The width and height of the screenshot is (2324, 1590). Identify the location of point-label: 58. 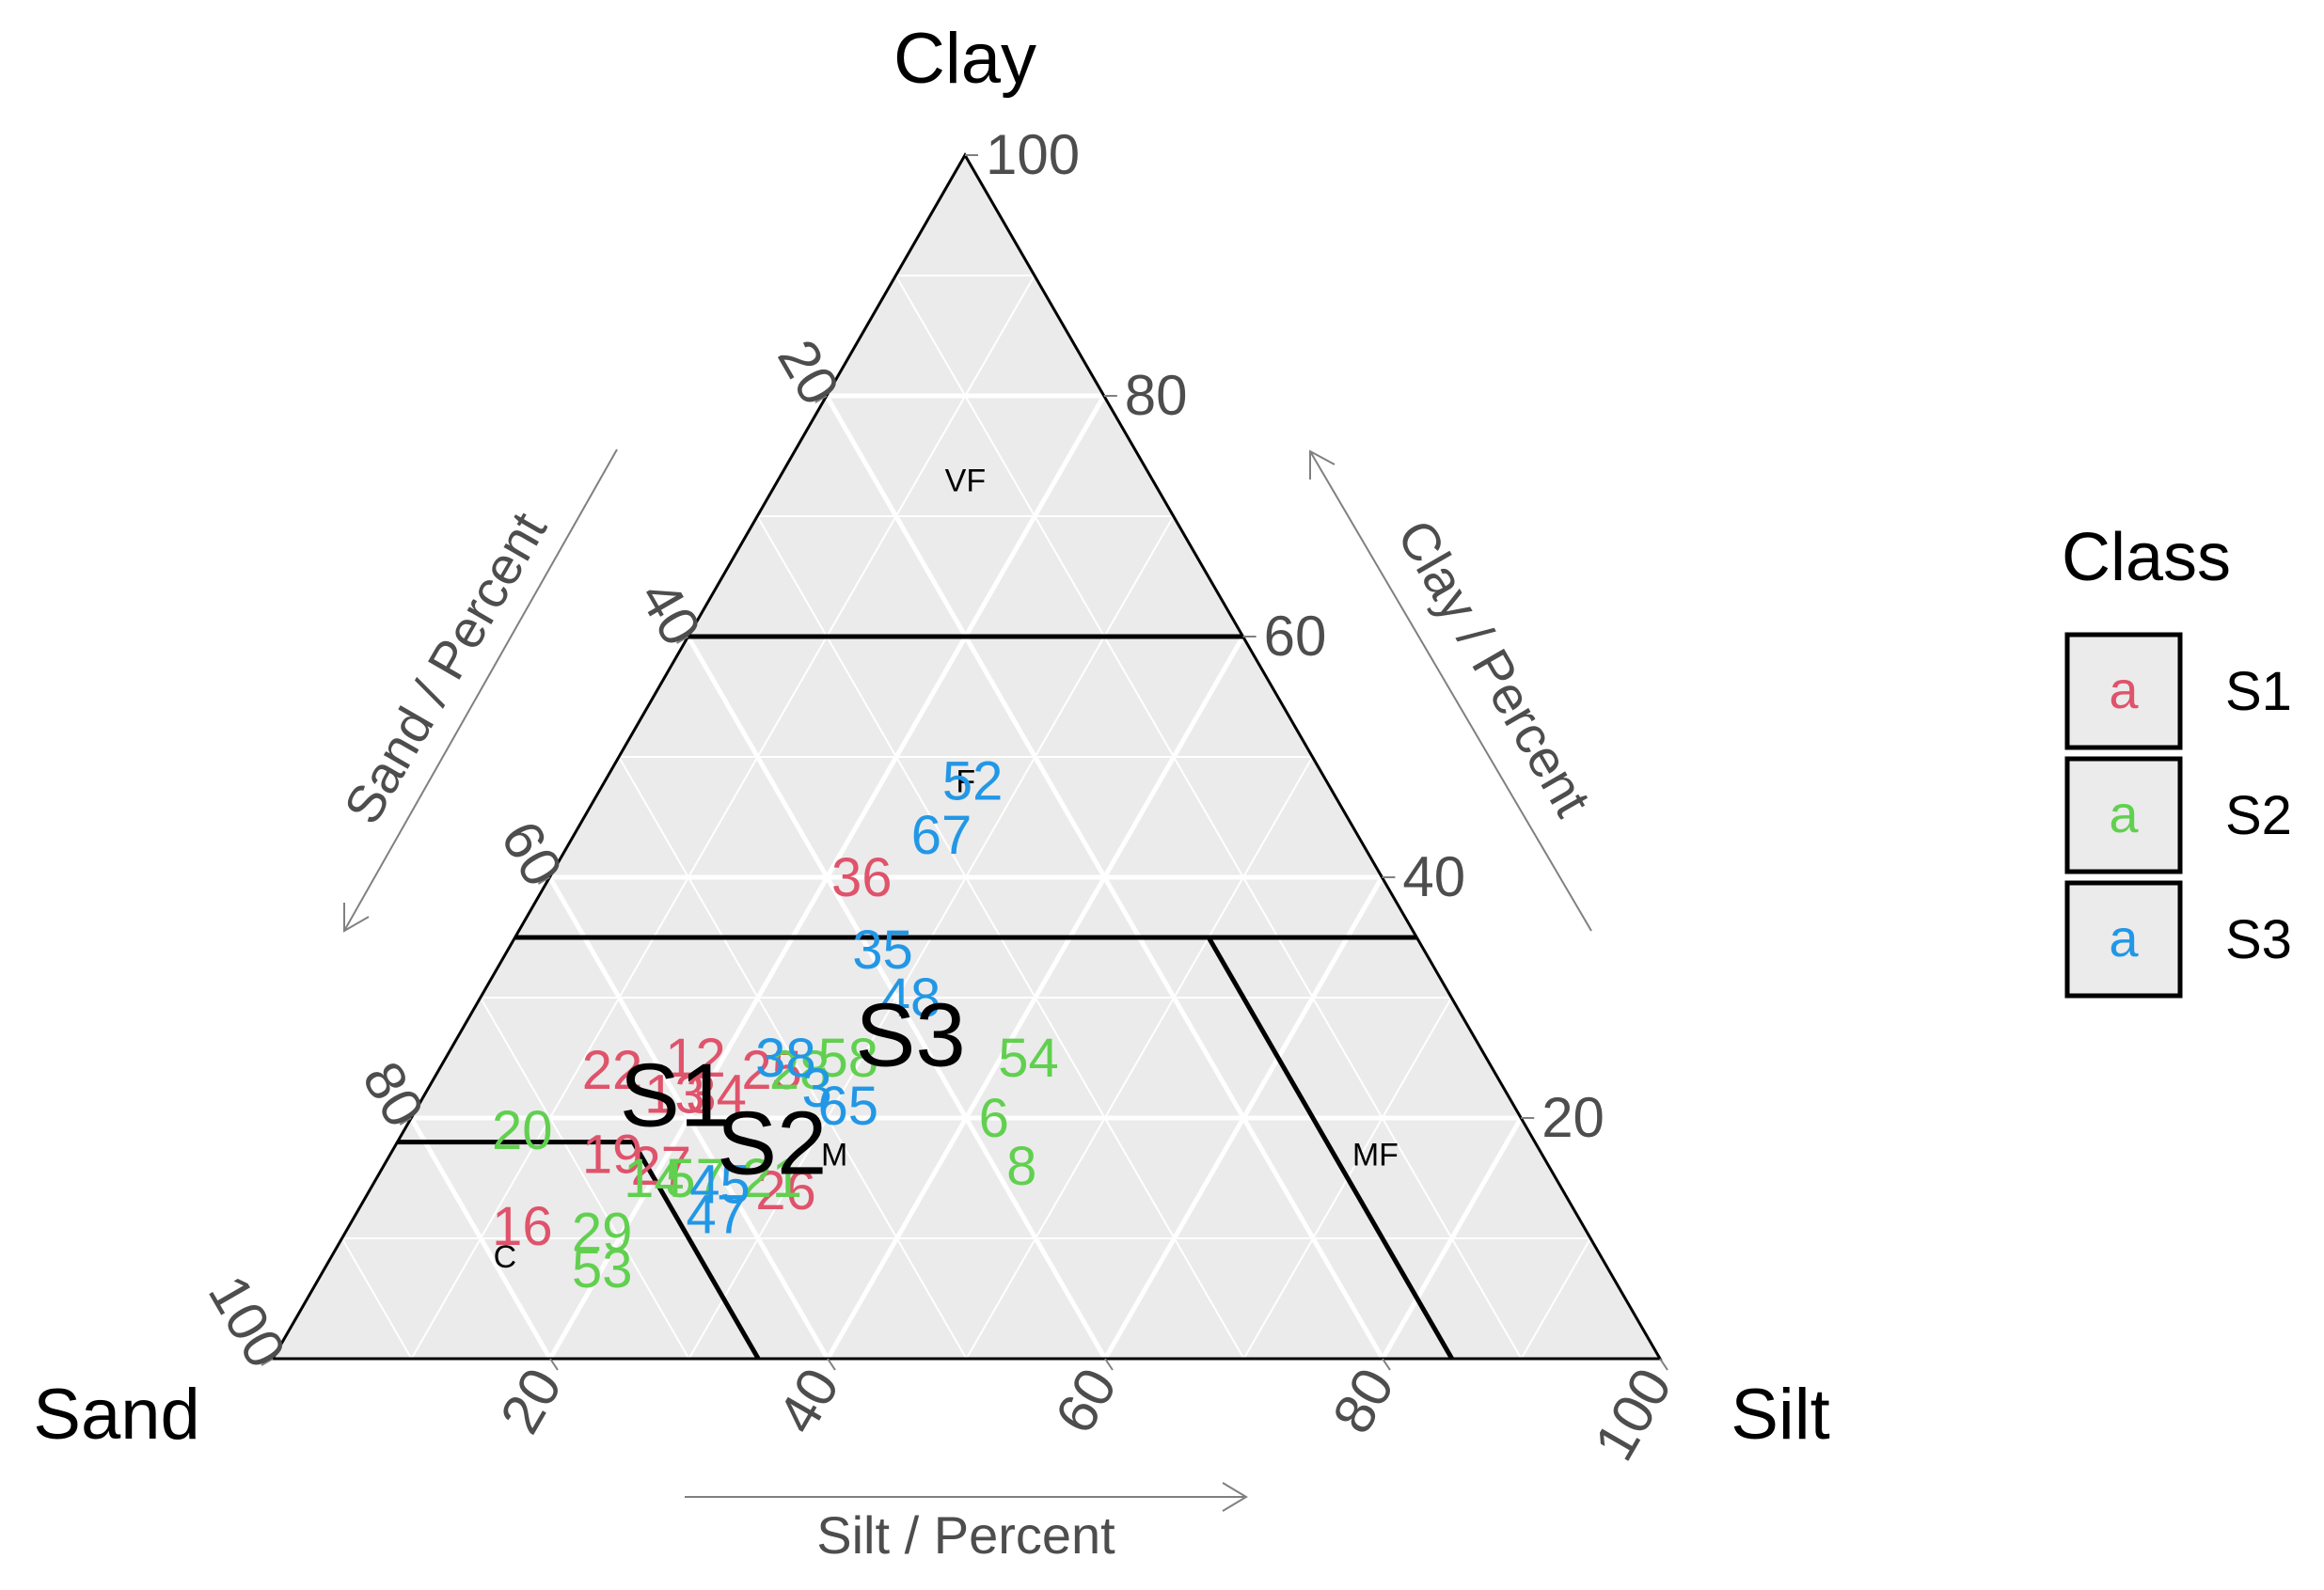
(847, 1058).